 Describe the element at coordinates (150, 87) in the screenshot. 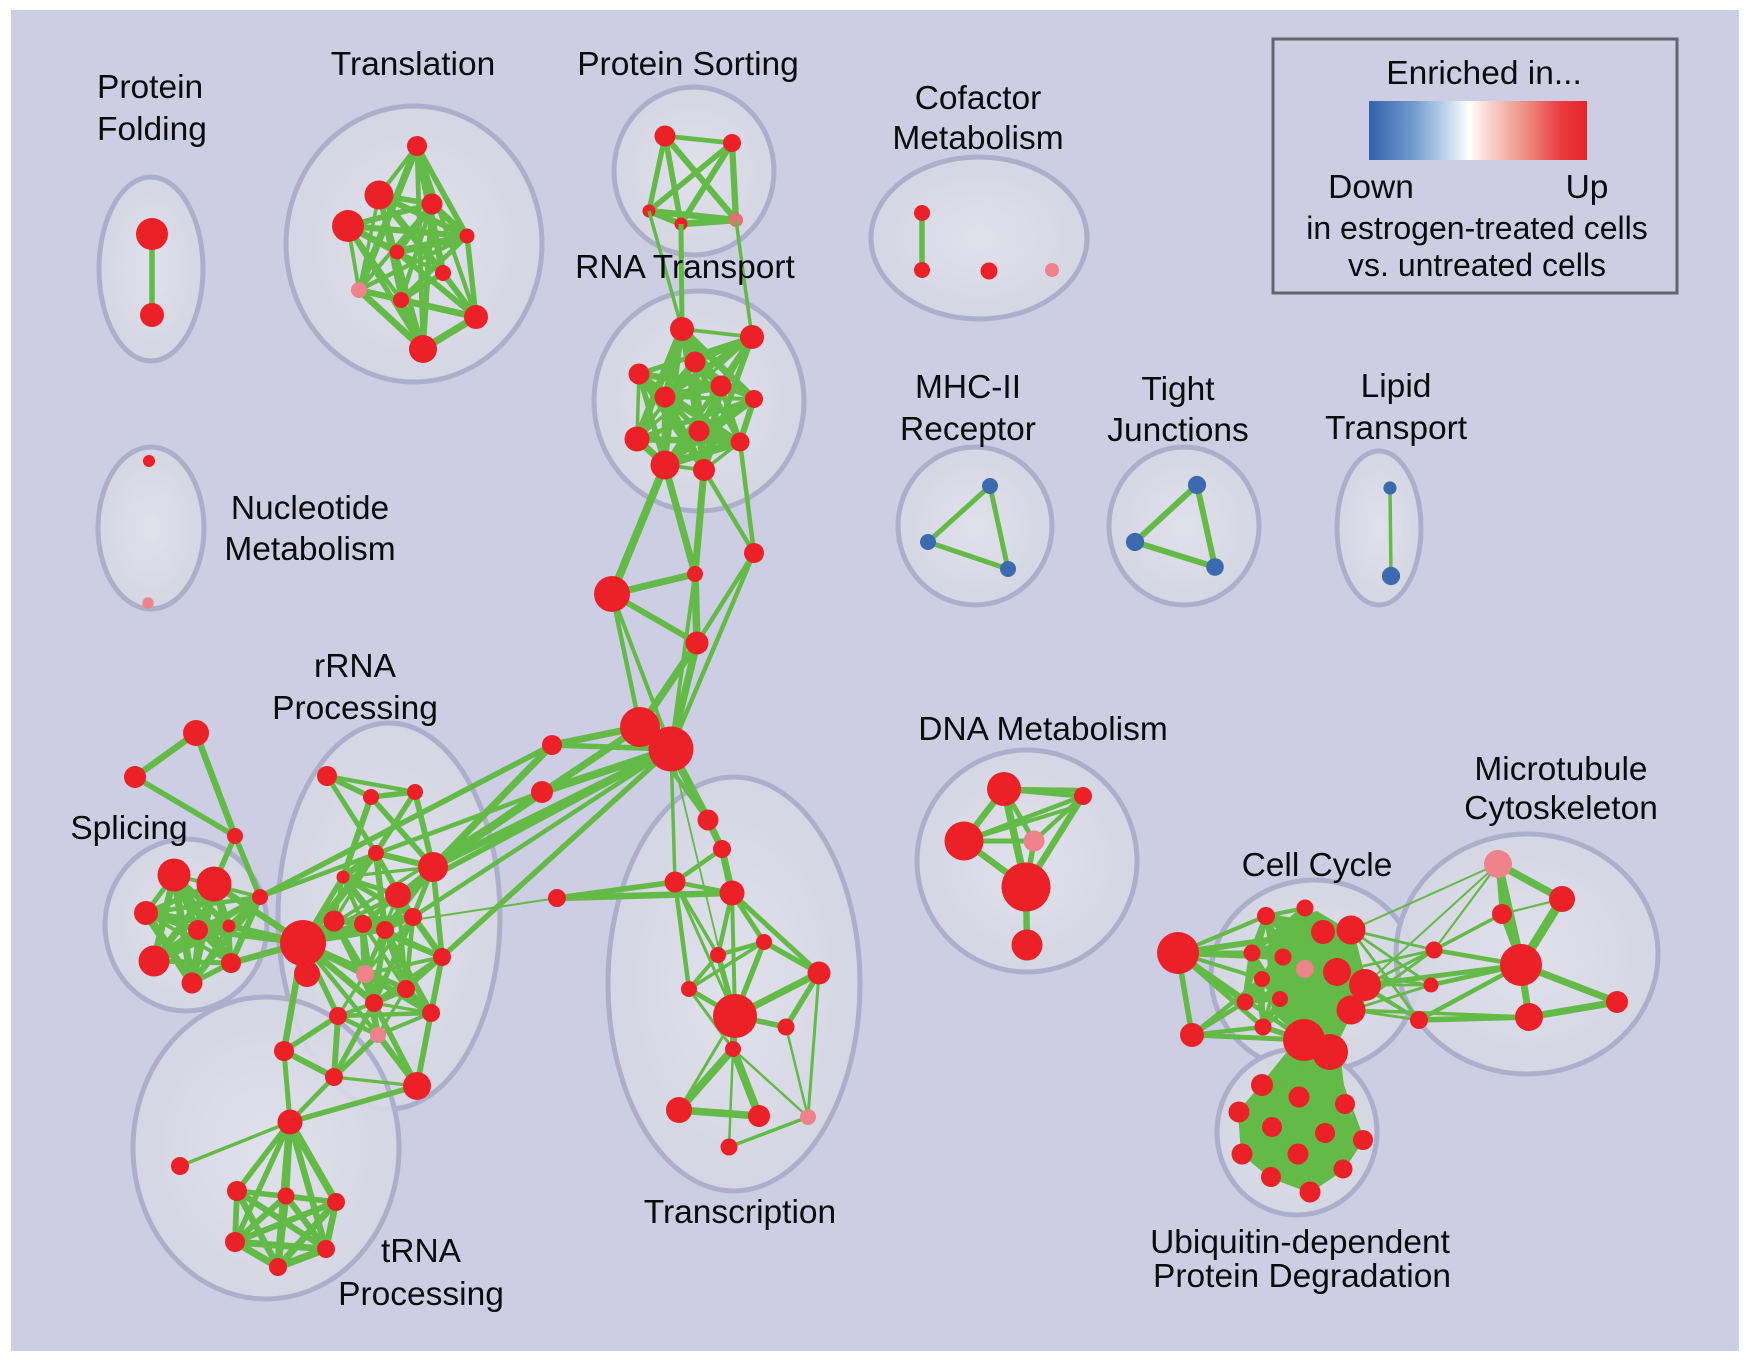

I see `svg-text: Protein` at that location.